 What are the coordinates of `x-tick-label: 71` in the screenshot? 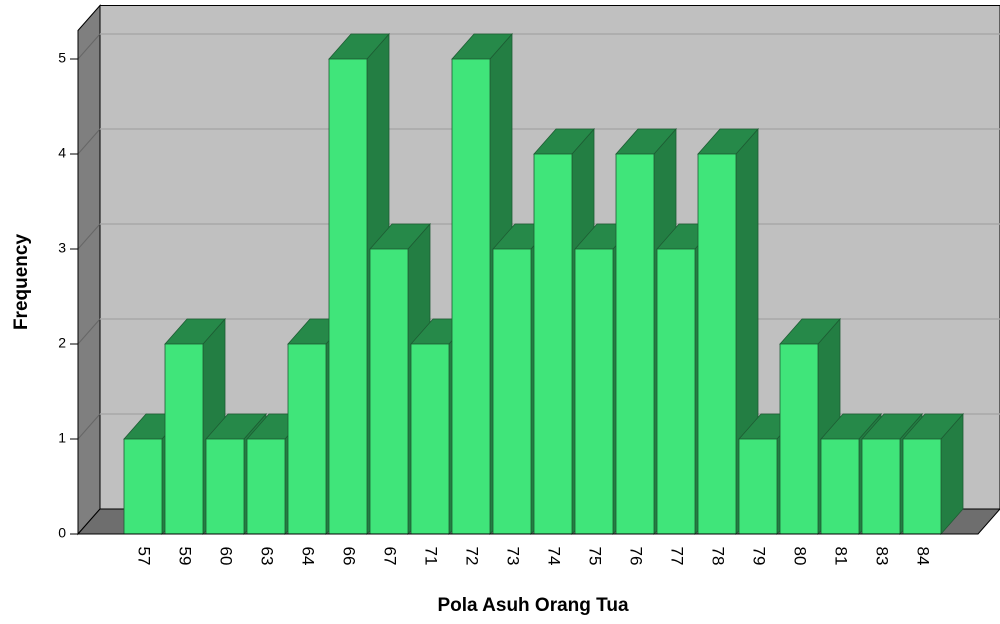 It's located at (431, 556).